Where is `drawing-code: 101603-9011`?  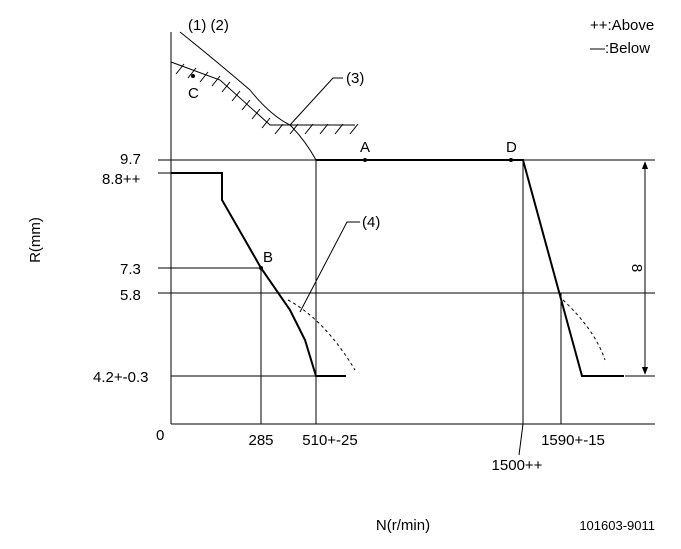
drawing-code: 101603-9011 is located at coordinates (617, 525).